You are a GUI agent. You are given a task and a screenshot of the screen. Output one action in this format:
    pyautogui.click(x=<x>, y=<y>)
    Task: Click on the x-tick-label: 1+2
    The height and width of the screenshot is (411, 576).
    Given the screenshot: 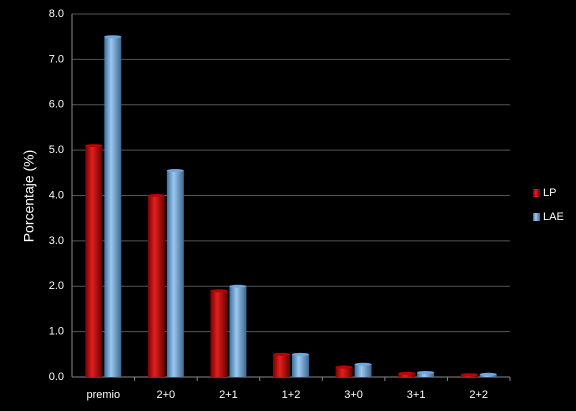 What is the action you would take?
    pyautogui.click(x=291, y=395)
    